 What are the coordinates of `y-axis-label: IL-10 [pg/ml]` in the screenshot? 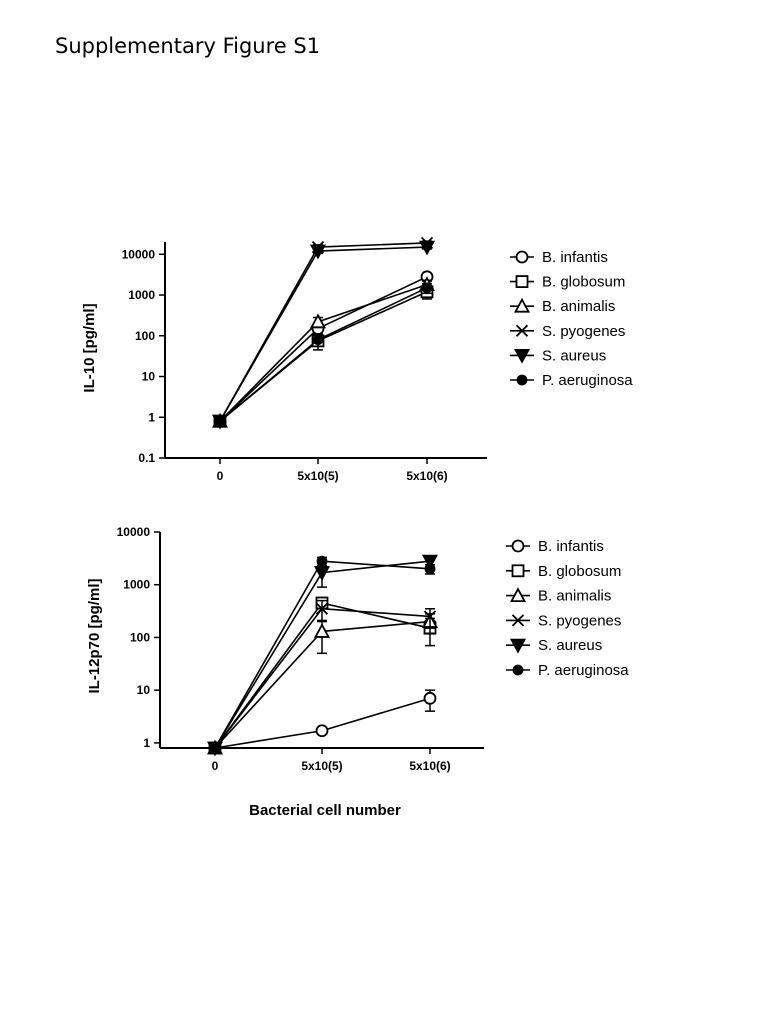 It's located at (89, 347).